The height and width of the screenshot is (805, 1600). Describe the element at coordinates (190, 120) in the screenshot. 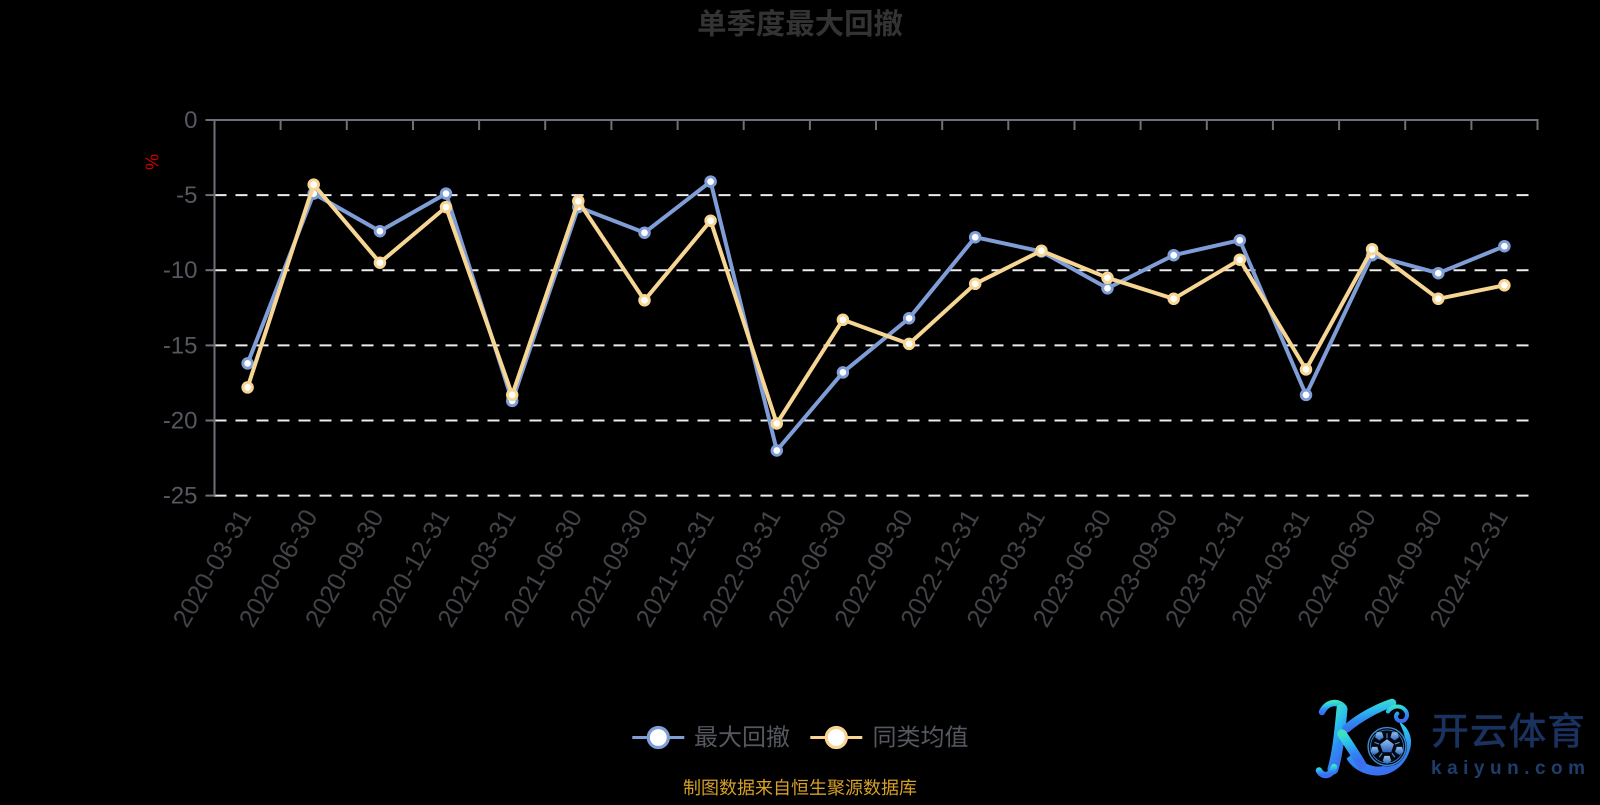

I see `svg-text: 0` at that location.